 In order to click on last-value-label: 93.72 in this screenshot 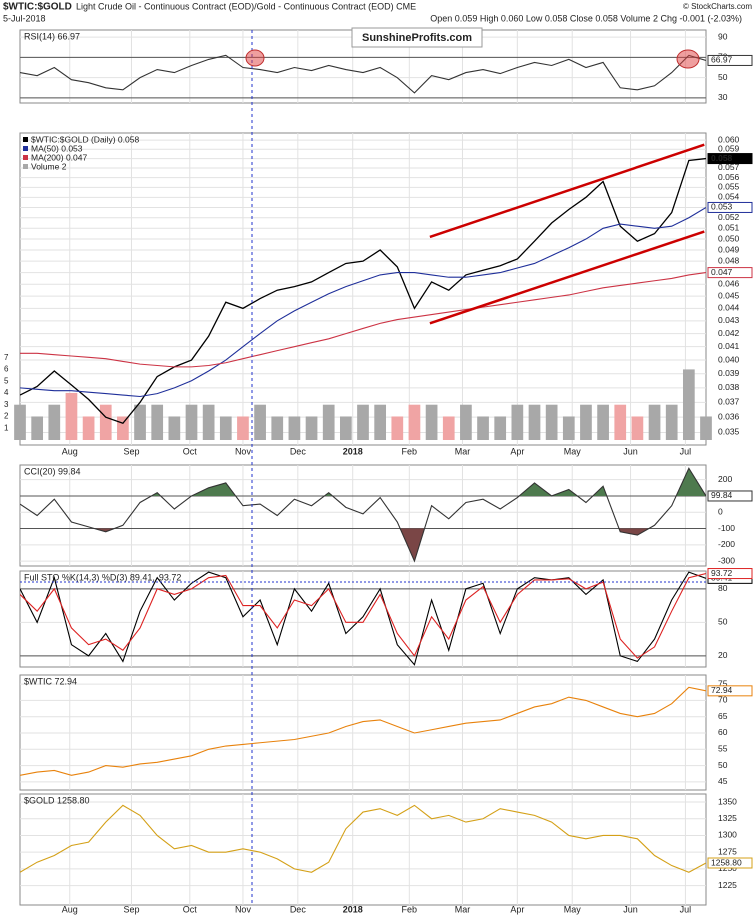, I will do `click(722, 573)`.